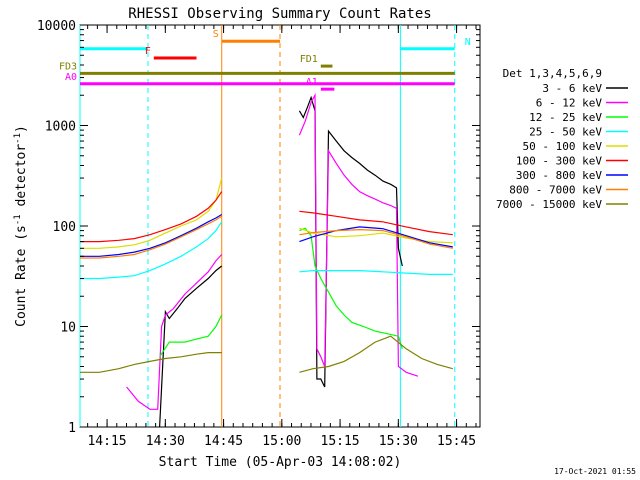  Describe the element at coordinates (165, 441) in the screenshot. I see `x-tick-label: 14:30` at that location.